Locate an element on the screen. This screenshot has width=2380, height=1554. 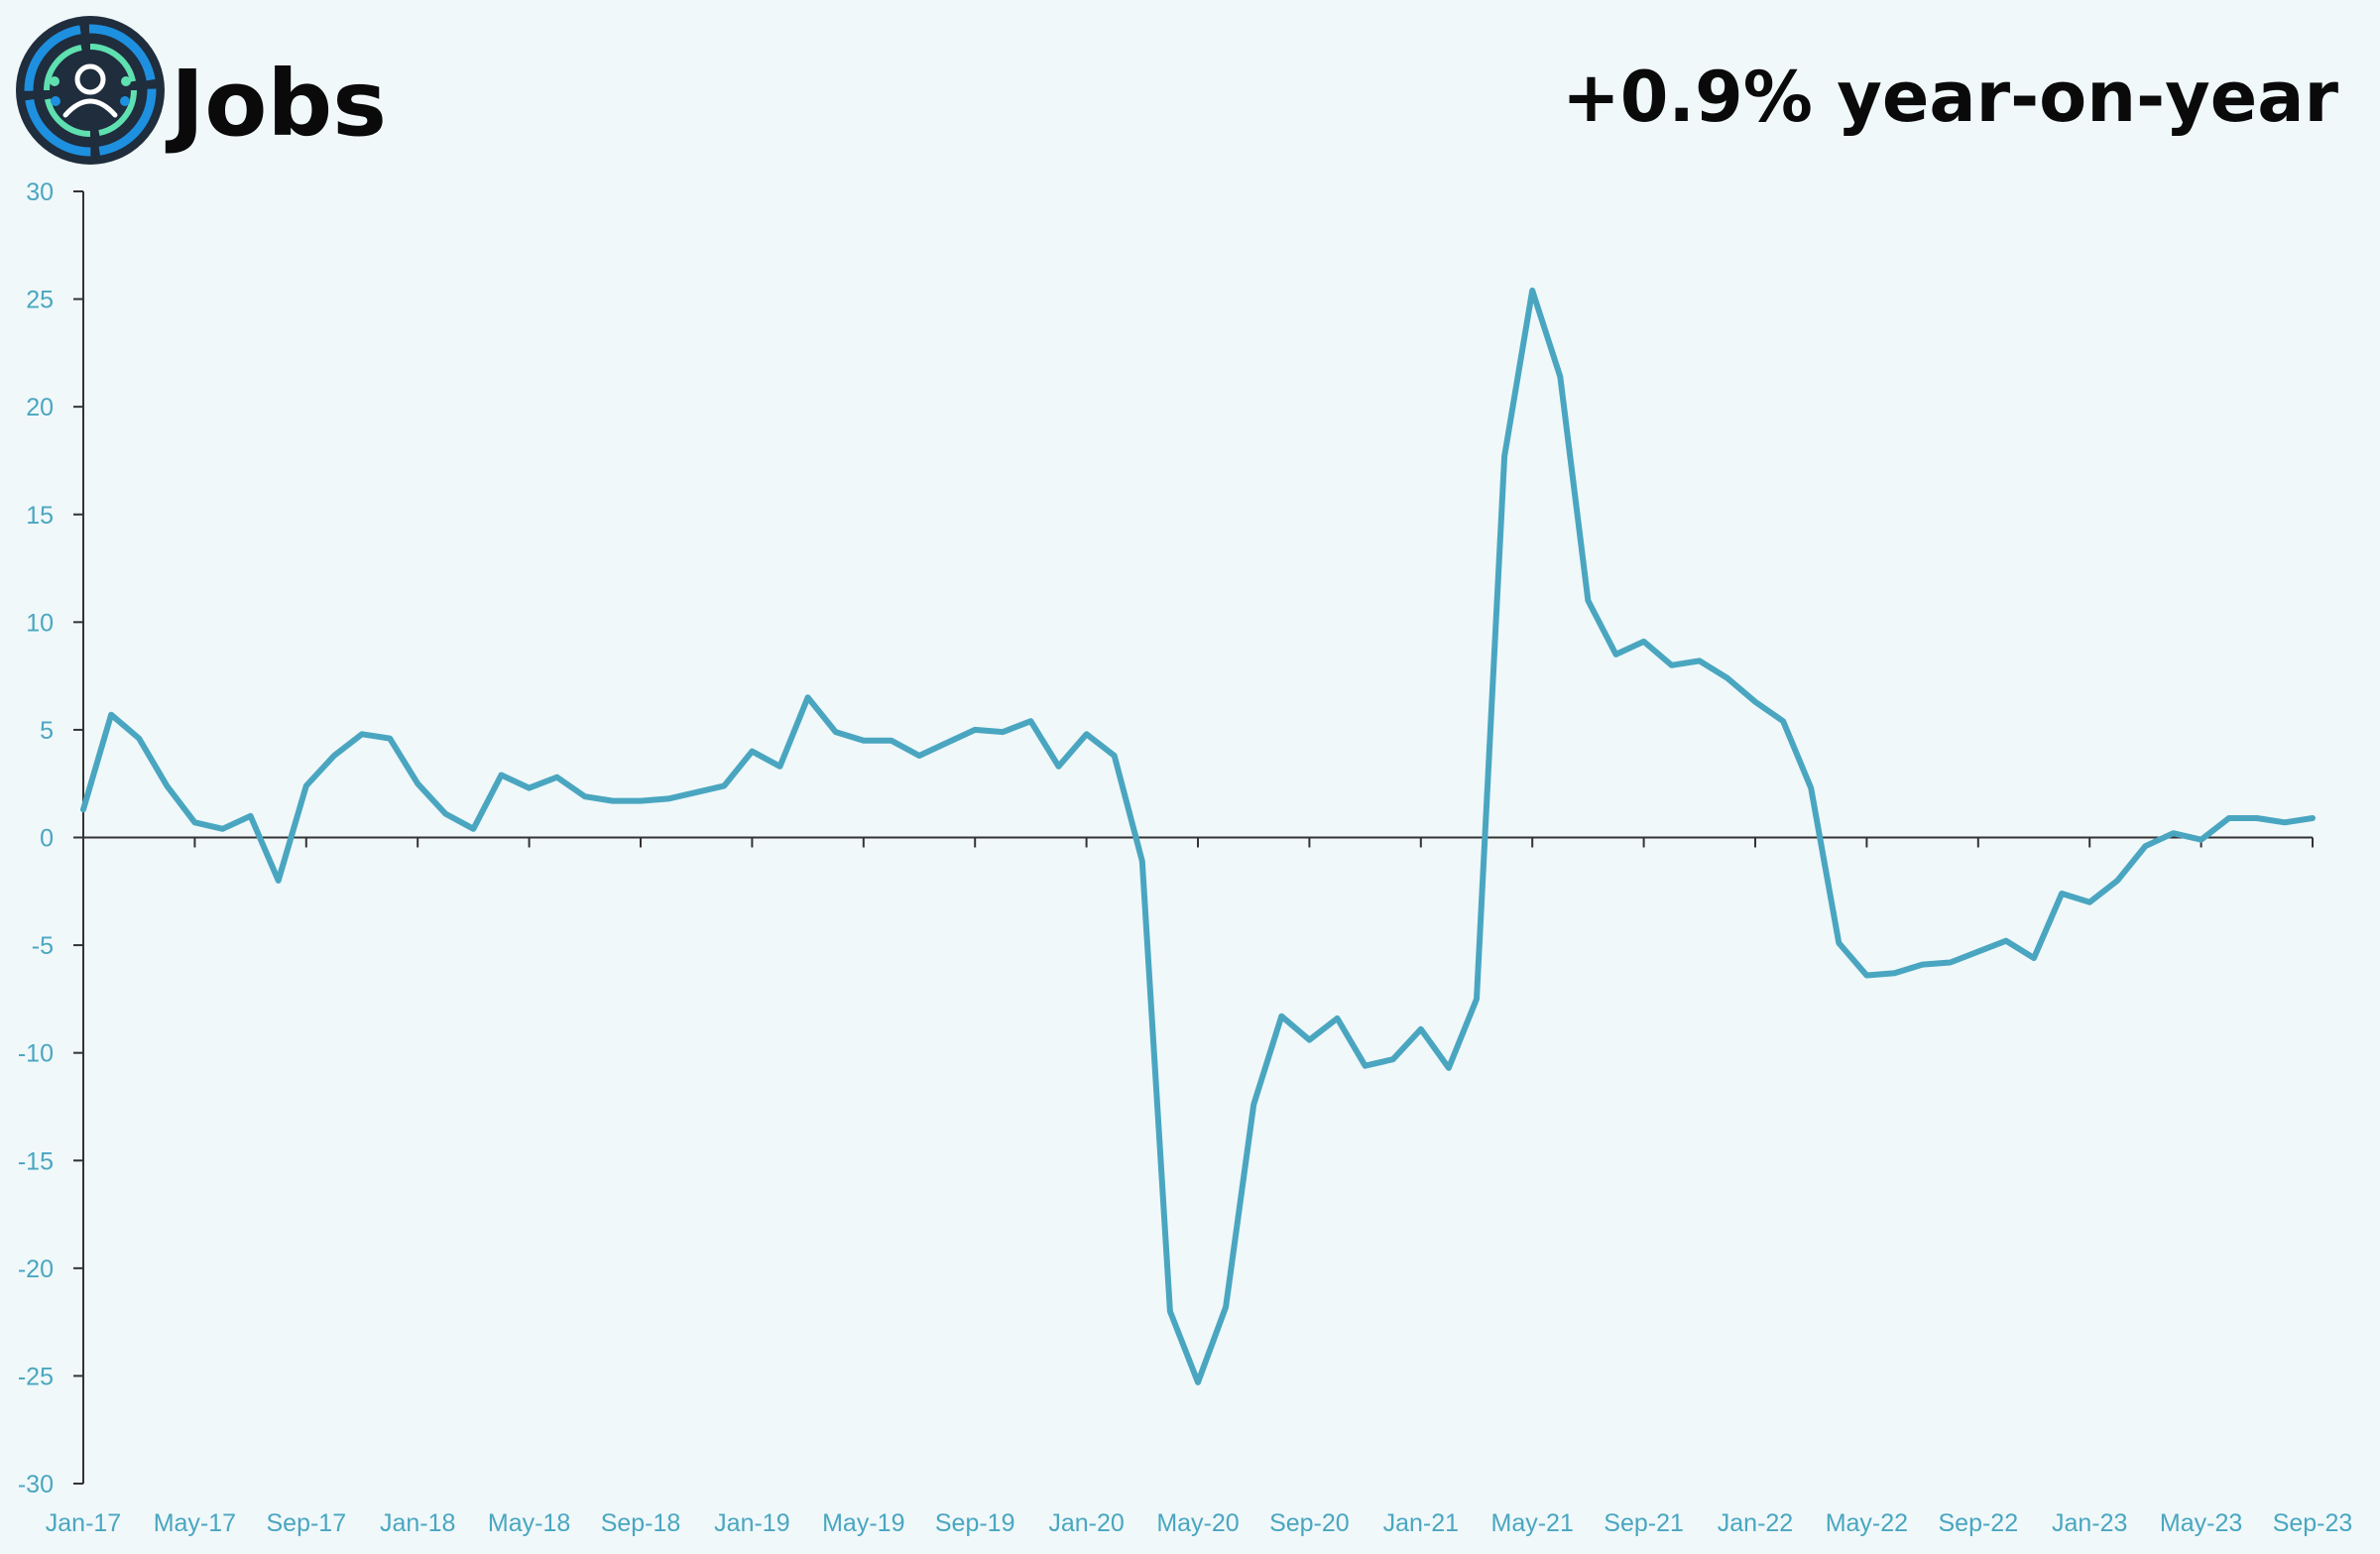
y-tick-label: -5 is located at coordinates (43, 946).